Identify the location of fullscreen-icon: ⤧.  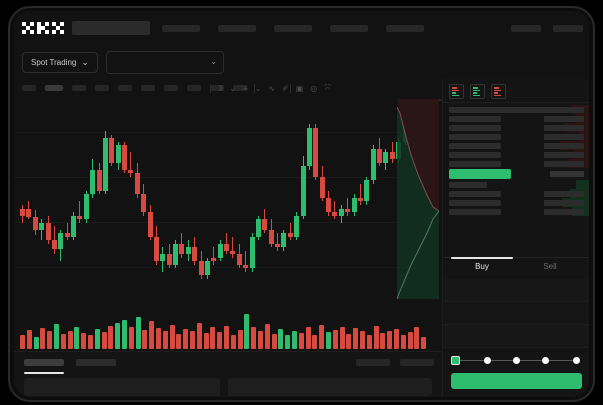
(327, 87).